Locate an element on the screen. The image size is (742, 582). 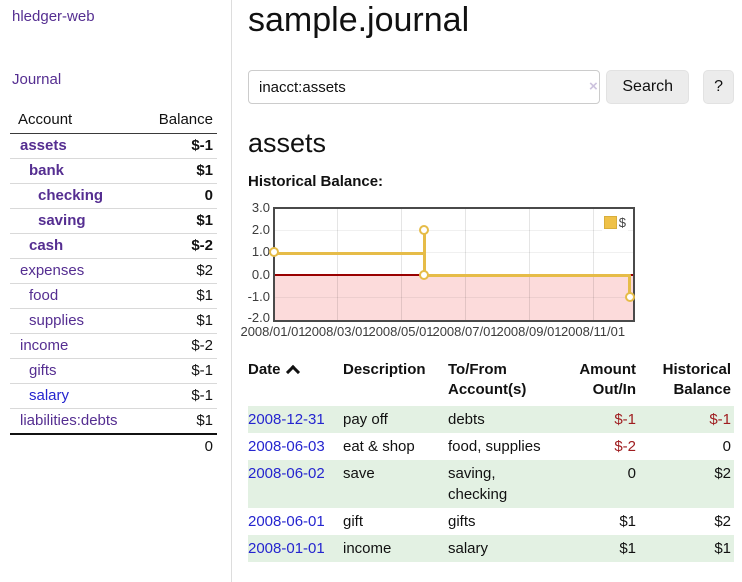
sidebar-account-supplies: supplies is located at coordinates (57, 320).